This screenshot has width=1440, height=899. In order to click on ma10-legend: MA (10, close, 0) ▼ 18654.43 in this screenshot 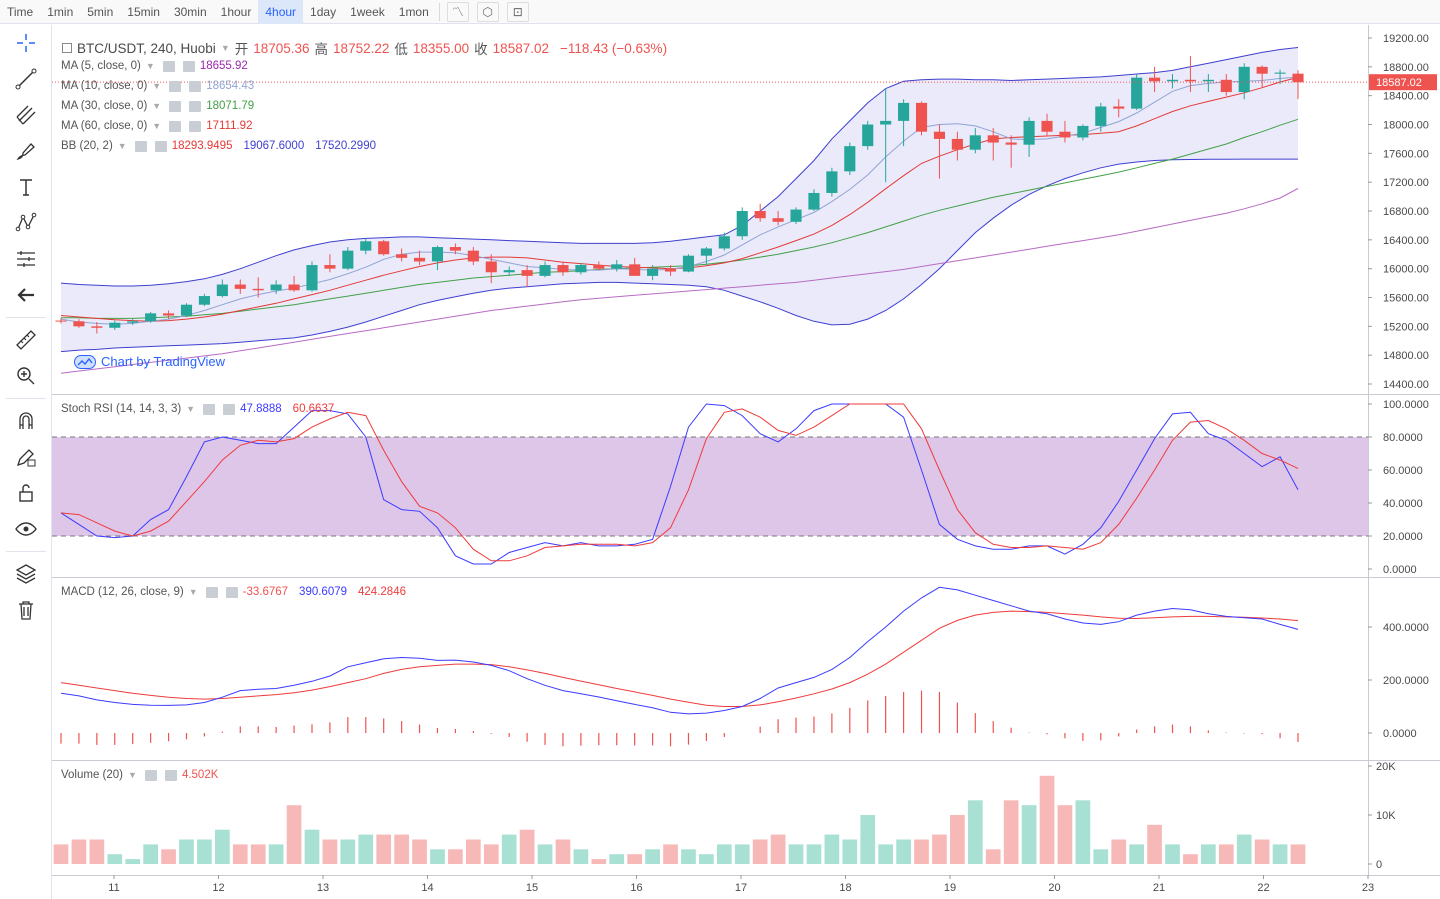, I will do `click(157, 86)`.